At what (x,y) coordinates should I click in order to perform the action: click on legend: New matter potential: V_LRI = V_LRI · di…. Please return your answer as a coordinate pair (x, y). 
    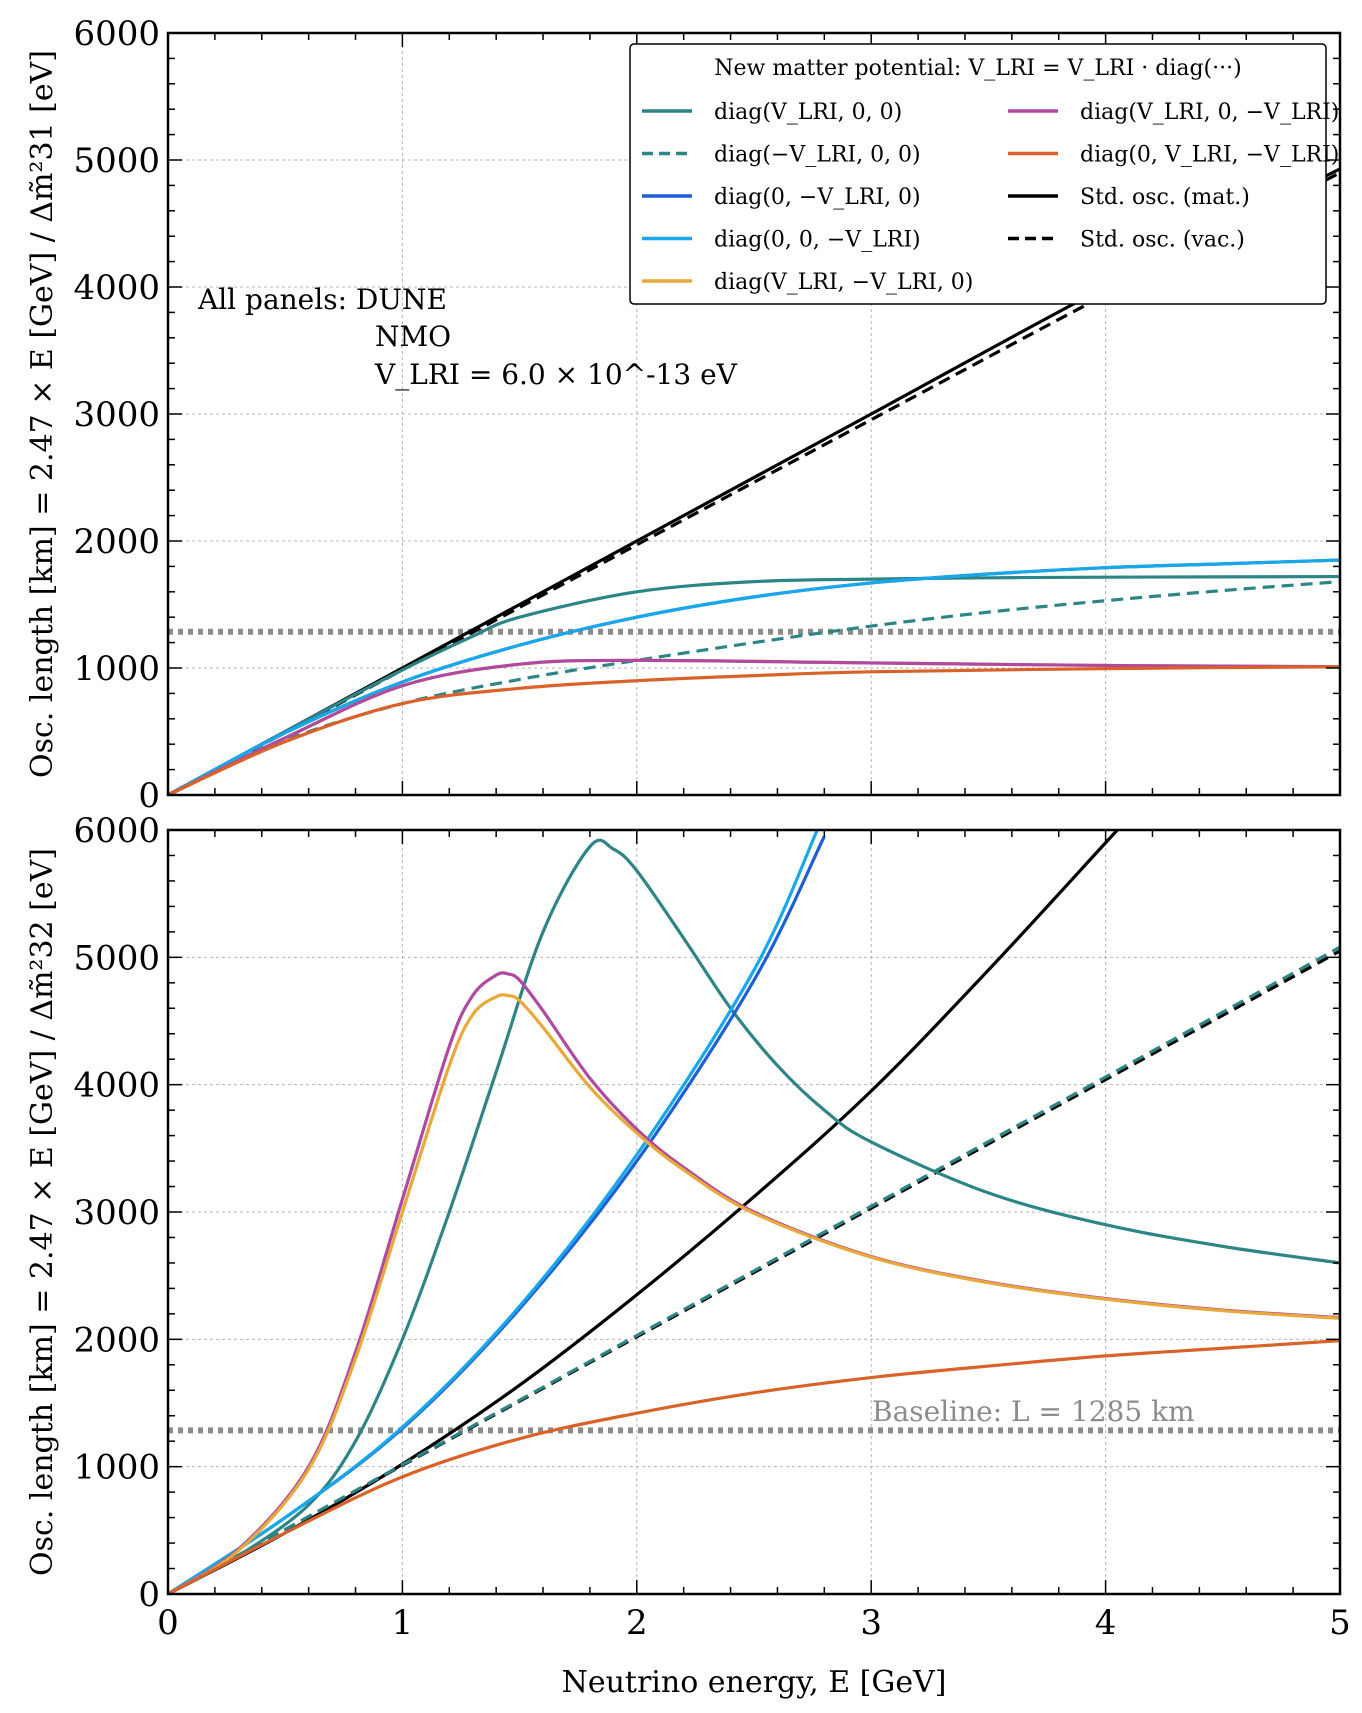
    Looking at the image, I should click on (984, 174).